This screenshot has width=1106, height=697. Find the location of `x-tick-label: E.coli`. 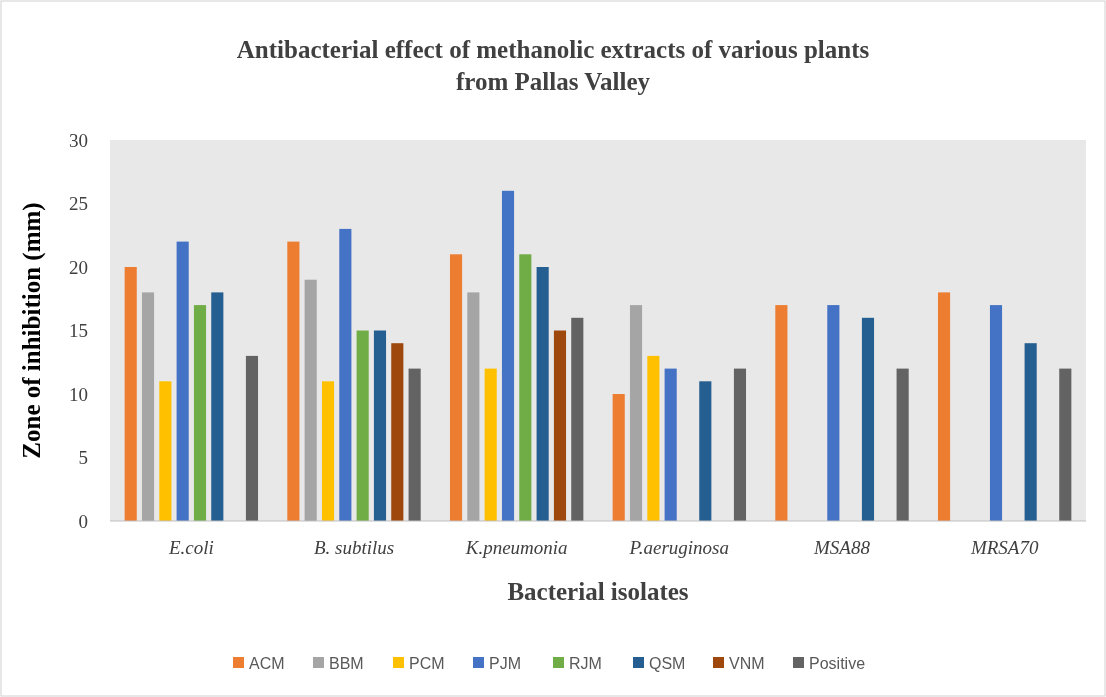

x-tick-label: E.coli is located at coordinates (190, 547).